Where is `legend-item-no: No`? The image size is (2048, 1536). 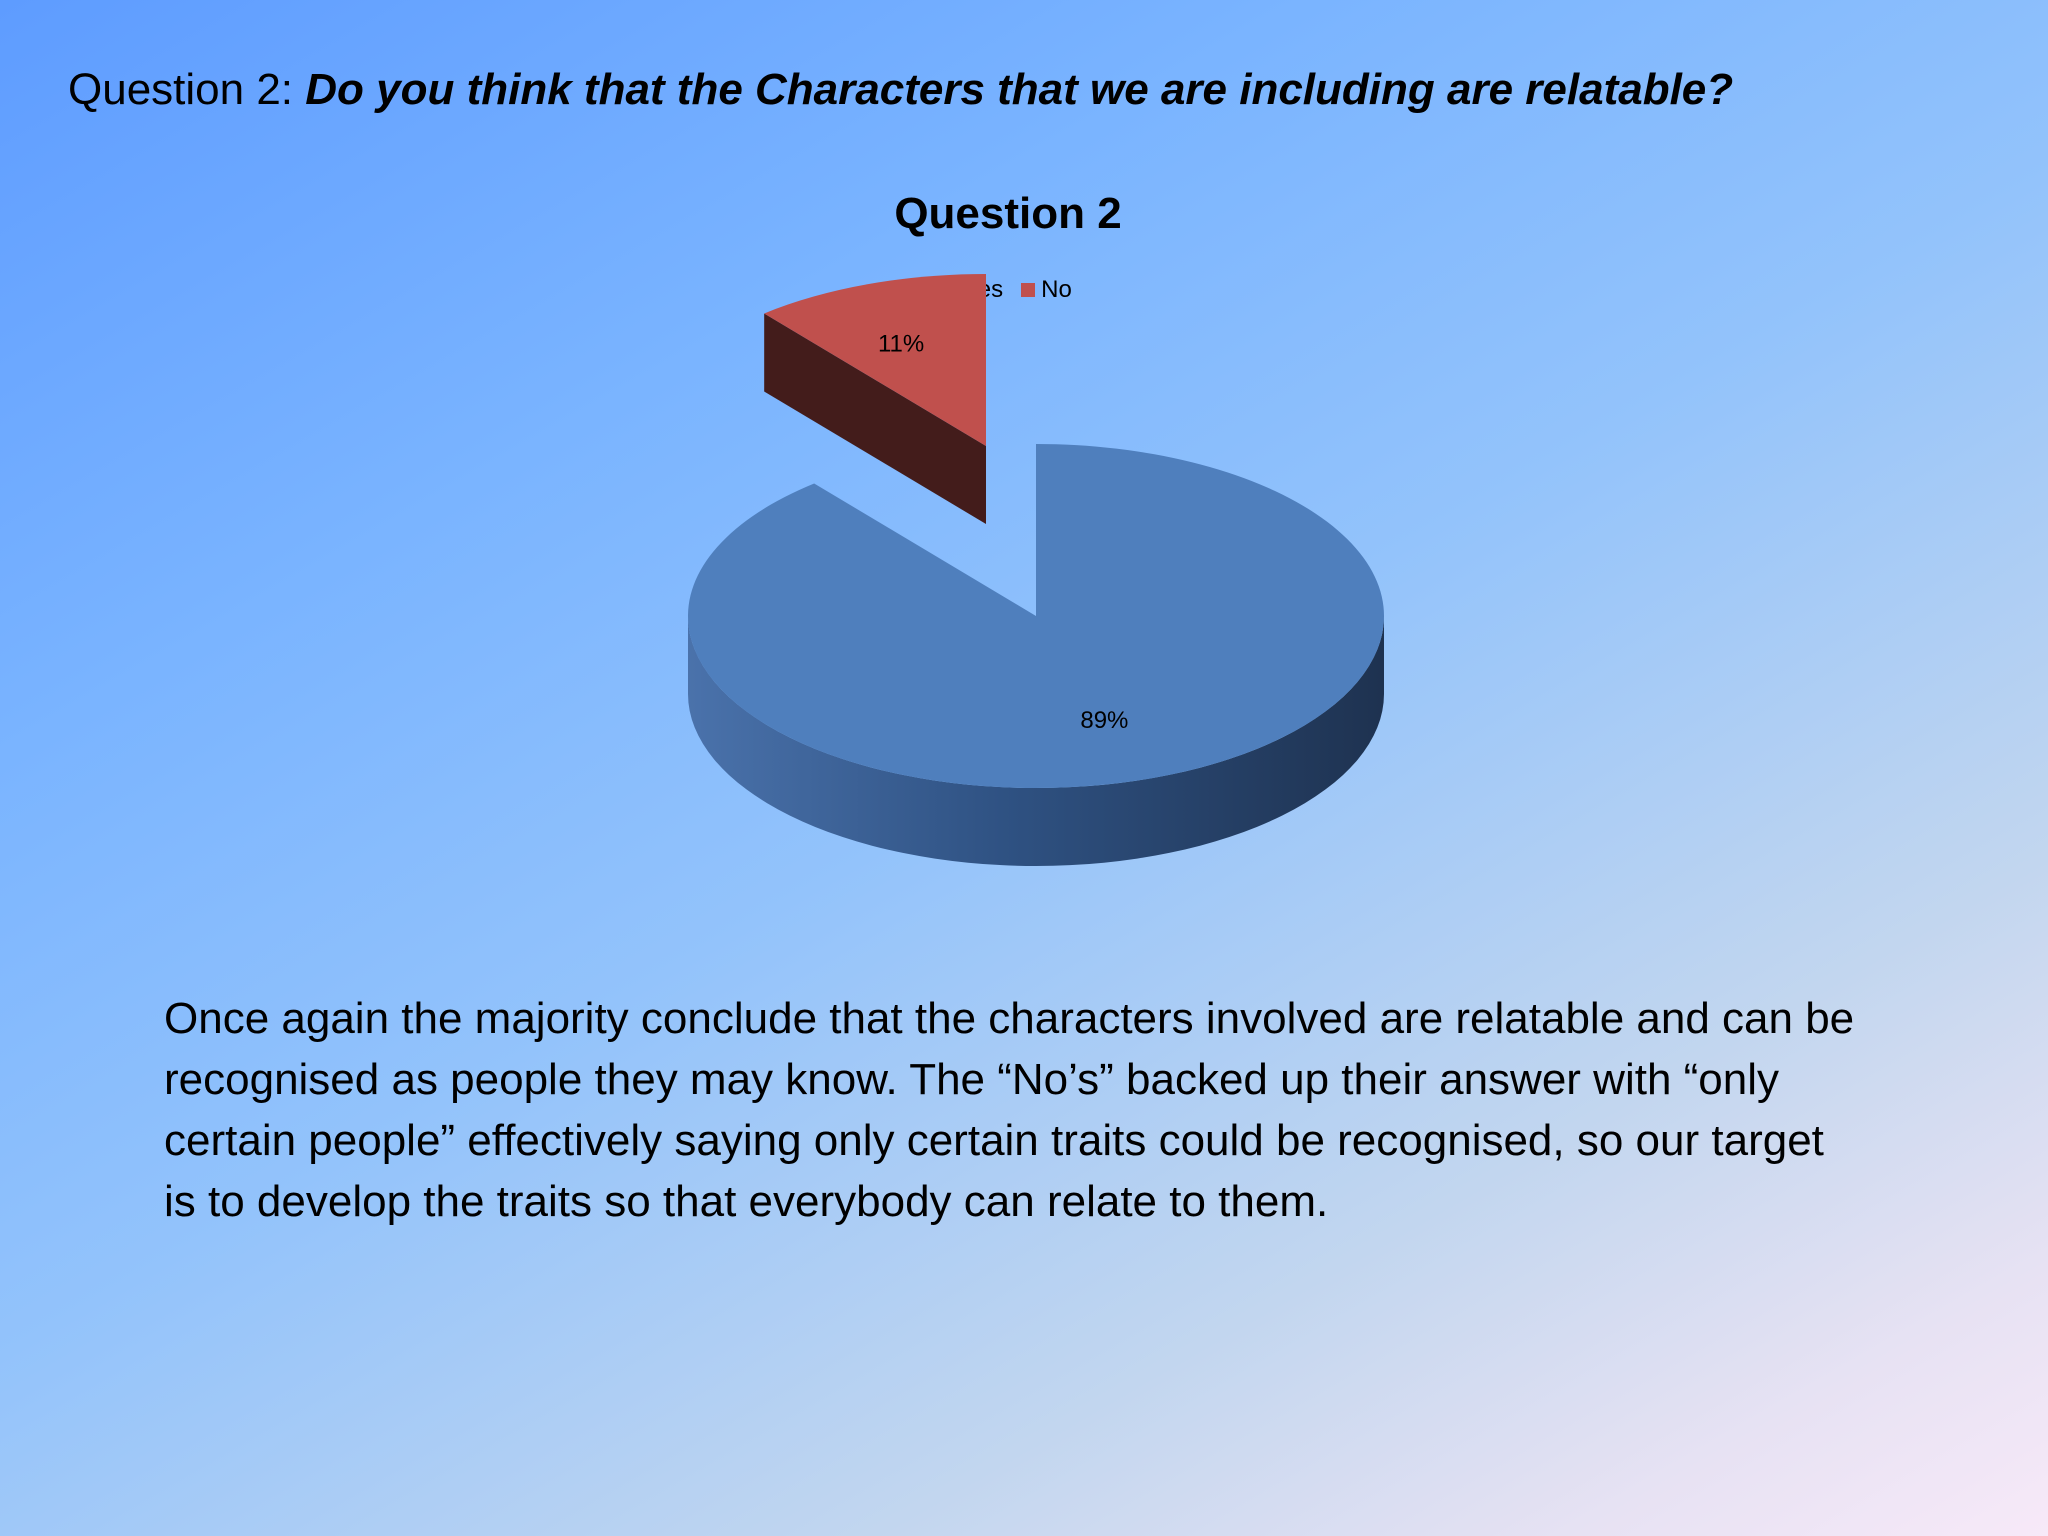
legend-item-no: No is located at coordinates (1046, 290).